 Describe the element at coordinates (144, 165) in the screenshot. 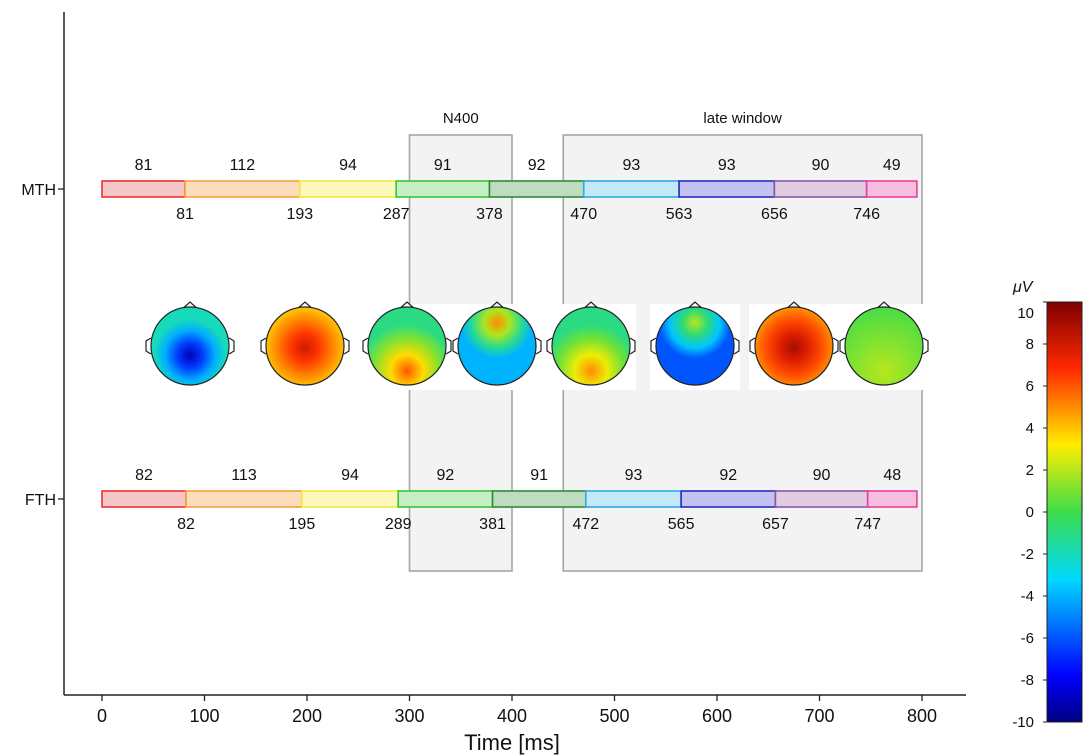

I see `duration-label: 81` at that location.